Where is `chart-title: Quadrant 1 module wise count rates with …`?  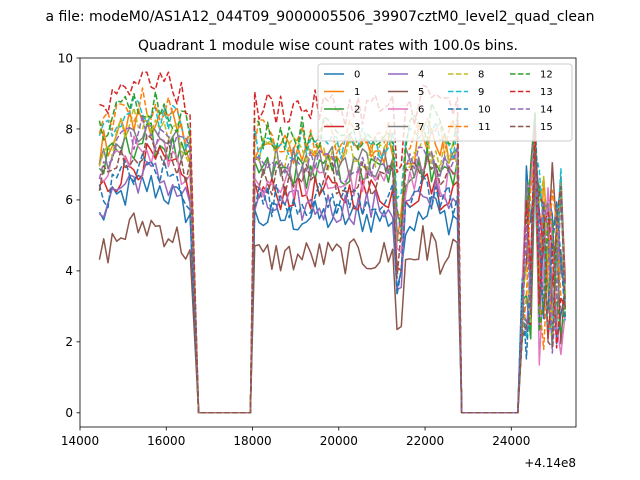 chart-title: Quadrant 1 module wise count rates with … is located at coordinates (328, 46).